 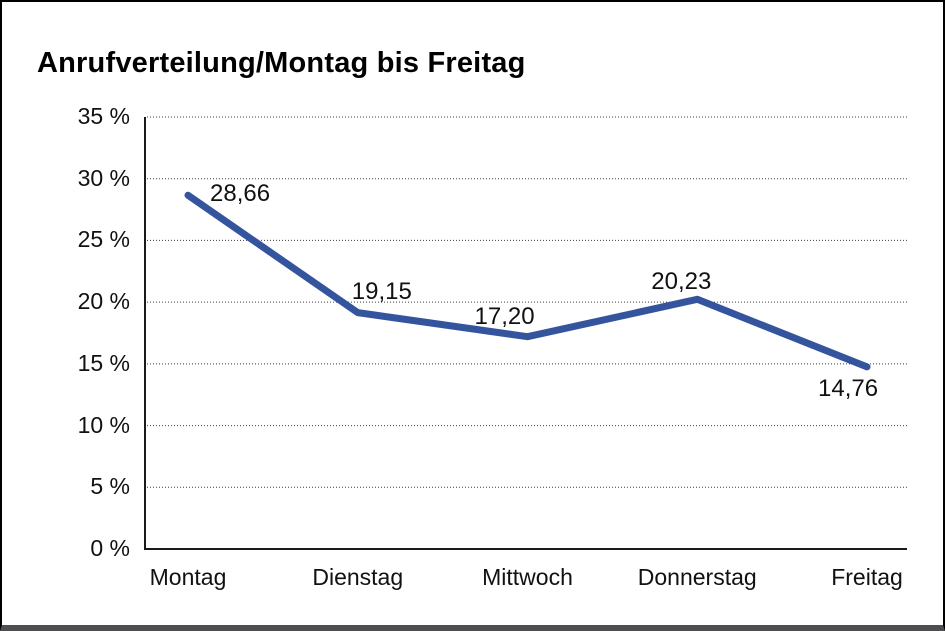 I want to click on x-tick-label: Donnerstag, so click(x=697, y=577).